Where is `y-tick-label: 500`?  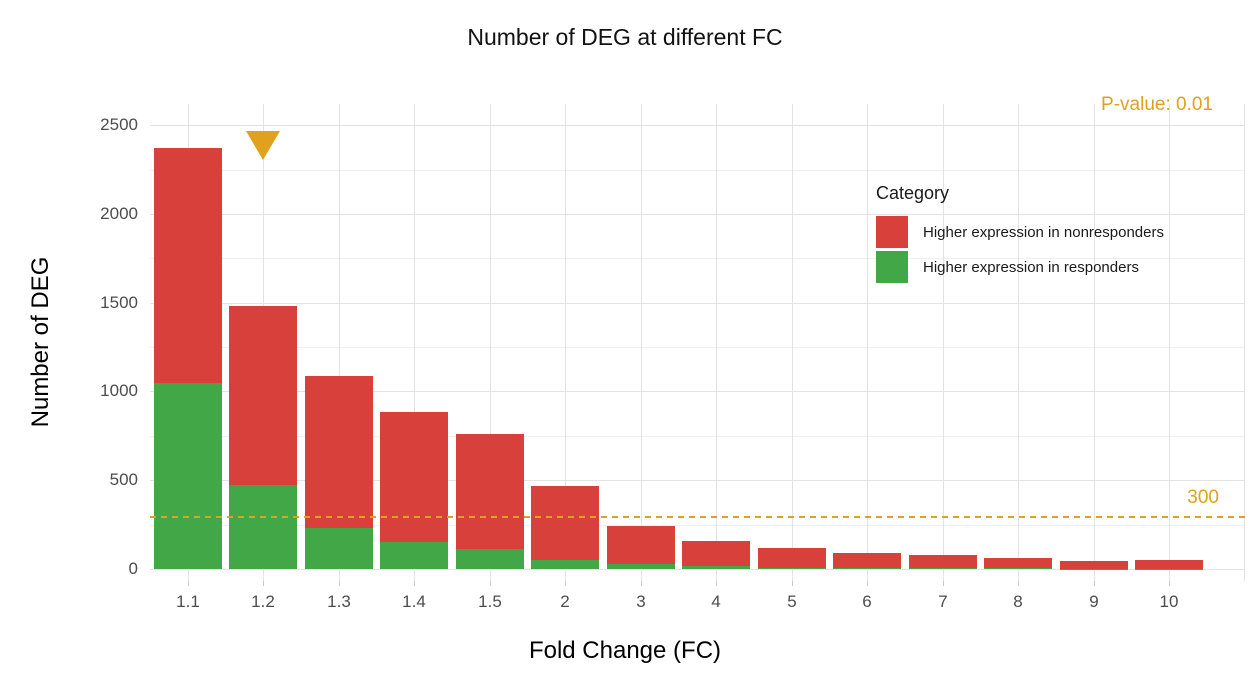
y-tick-label: 500 is located at coordinates (123, 480).